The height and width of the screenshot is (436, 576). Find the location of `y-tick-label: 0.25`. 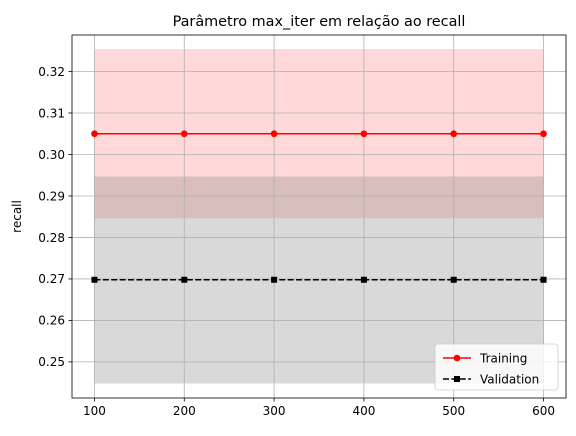

y-tick-label: 0.25 is located at coordinates (51, 362).